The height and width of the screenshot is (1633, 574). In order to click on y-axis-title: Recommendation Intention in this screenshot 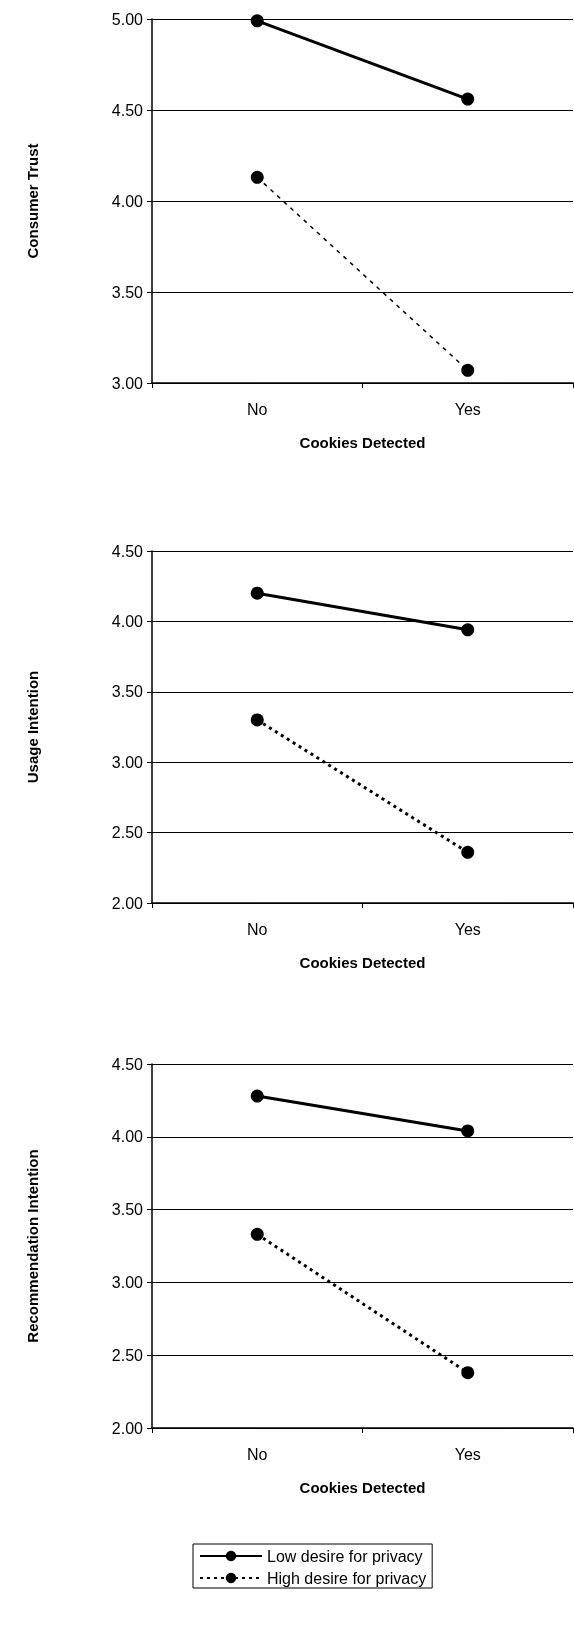, I will do `click(32, 1246)`.